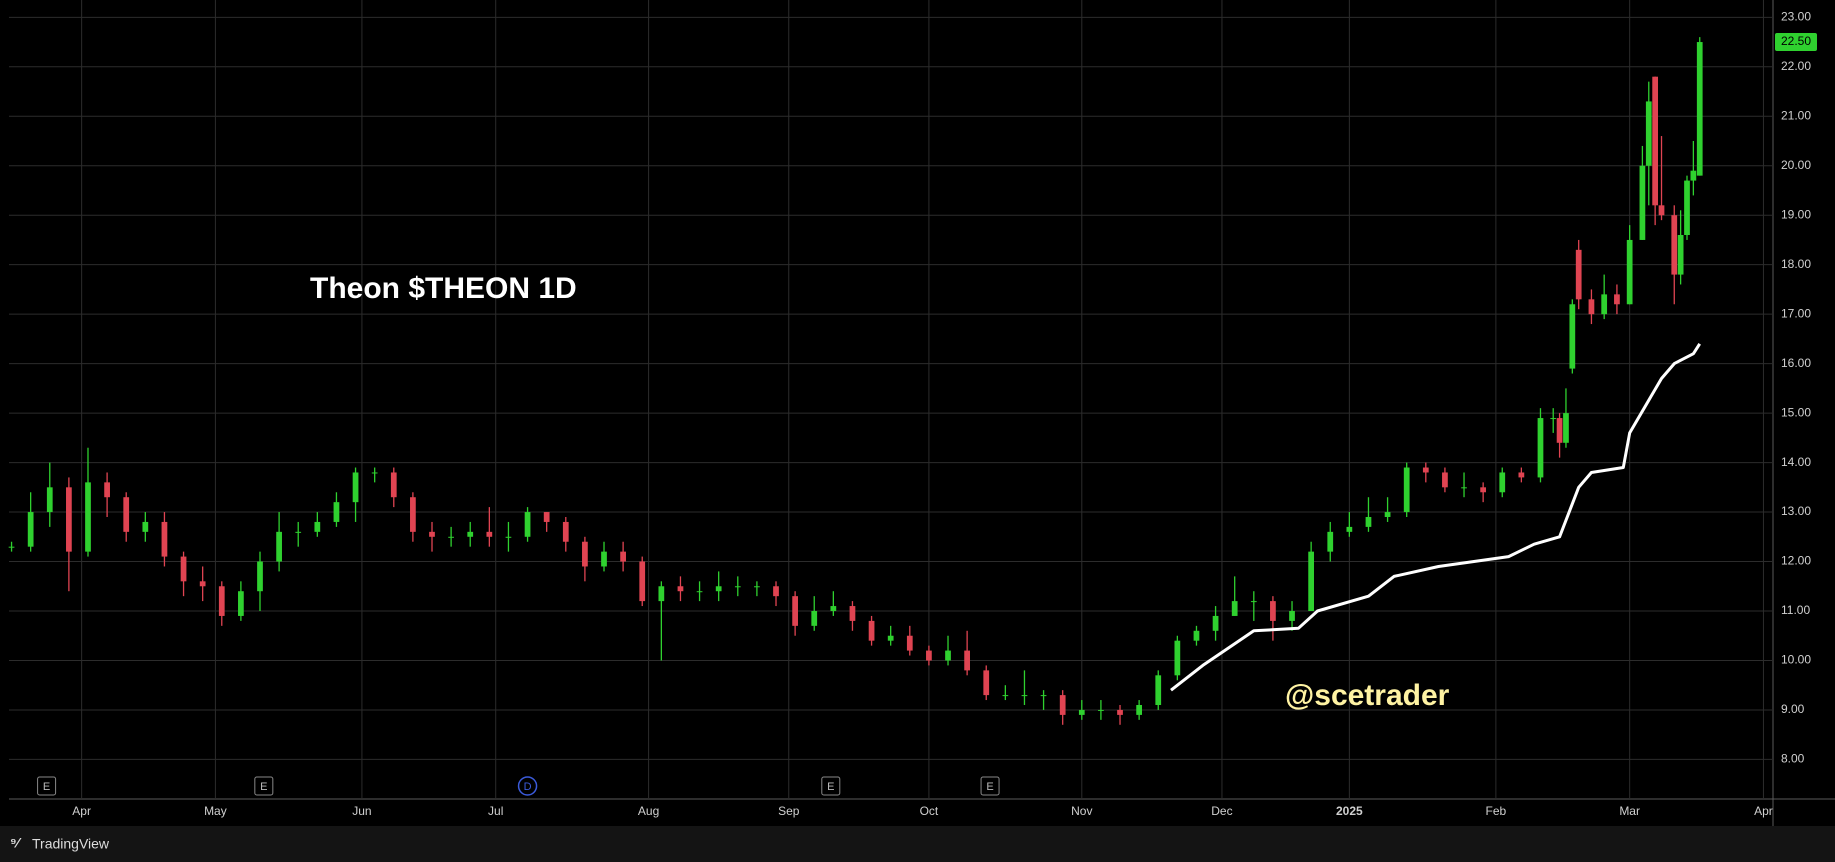  Describe the element at coordinates (648, 811) in the screenshot. I see `x-tick-label: Aug` at that location.